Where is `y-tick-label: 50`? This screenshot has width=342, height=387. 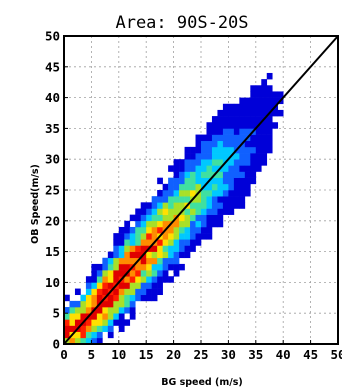
y-tick-label: 50 is located at coordinates (52, 36).